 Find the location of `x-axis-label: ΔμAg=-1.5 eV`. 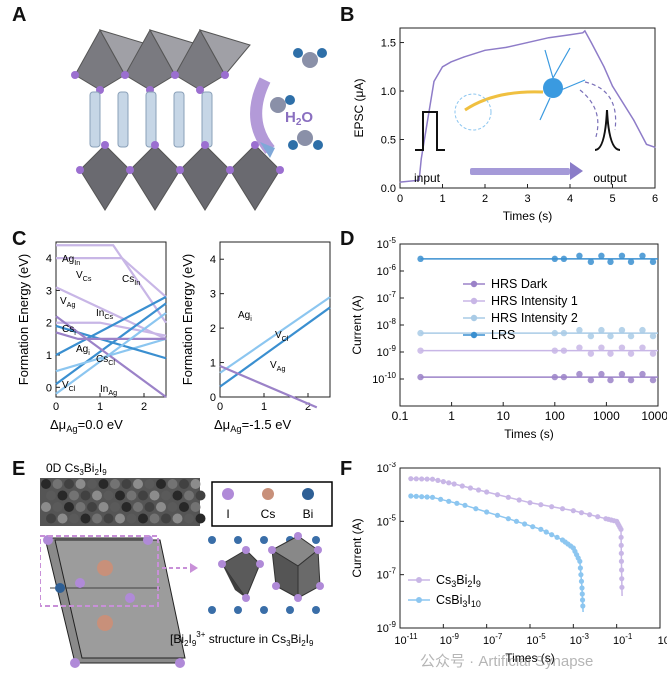

x-axis-label: ΔμAg=-1.5 eV is located at coordinates (252, 425).